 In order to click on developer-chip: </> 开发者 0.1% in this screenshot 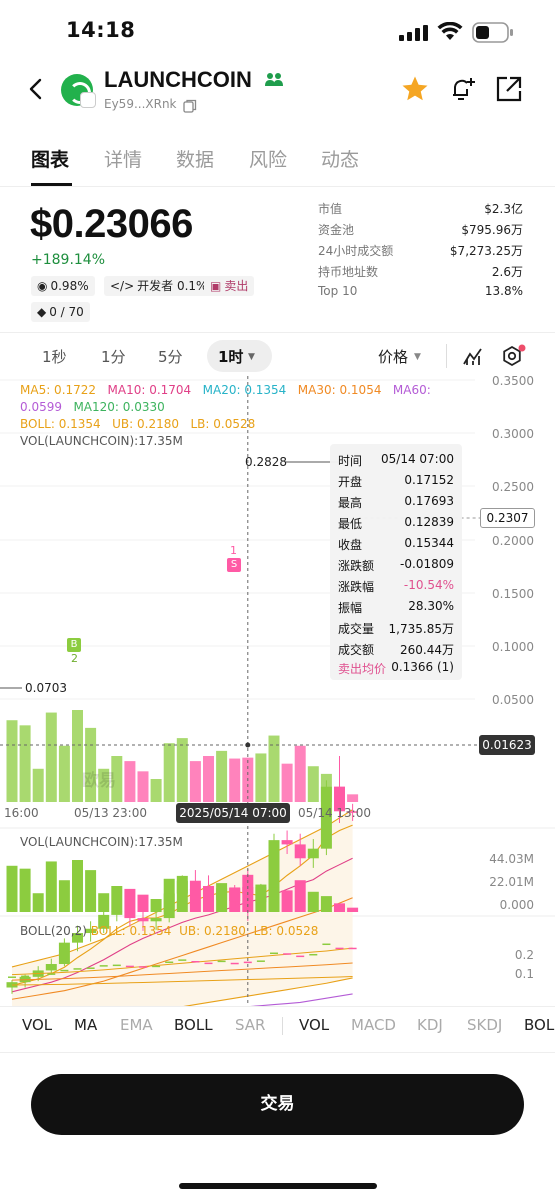, I will do `click(159, 286)`.